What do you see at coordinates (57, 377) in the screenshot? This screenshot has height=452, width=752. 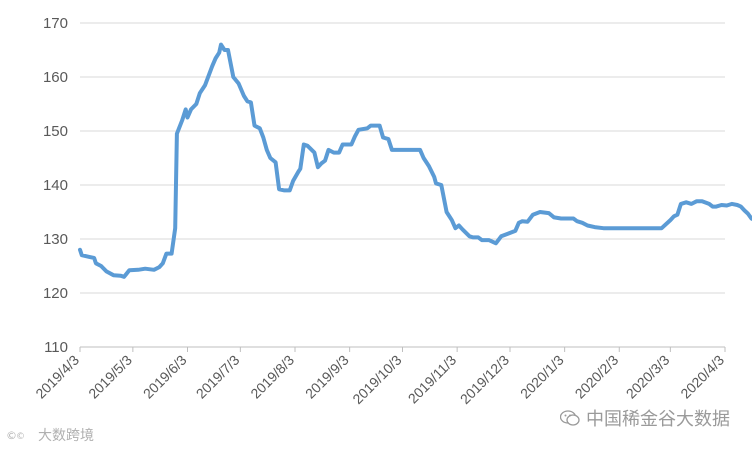 I see `x-tick-label: 2019/4/3` at bounding box center [57, 377].